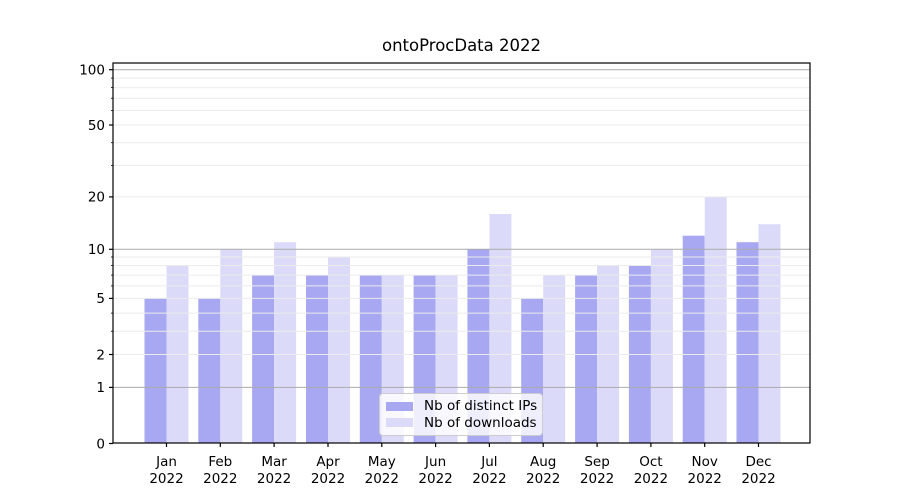  What do you see at coordinates (769, 333) in the screenshot?
I see `bar-downloads-dec` at bounding box center [769, 333].